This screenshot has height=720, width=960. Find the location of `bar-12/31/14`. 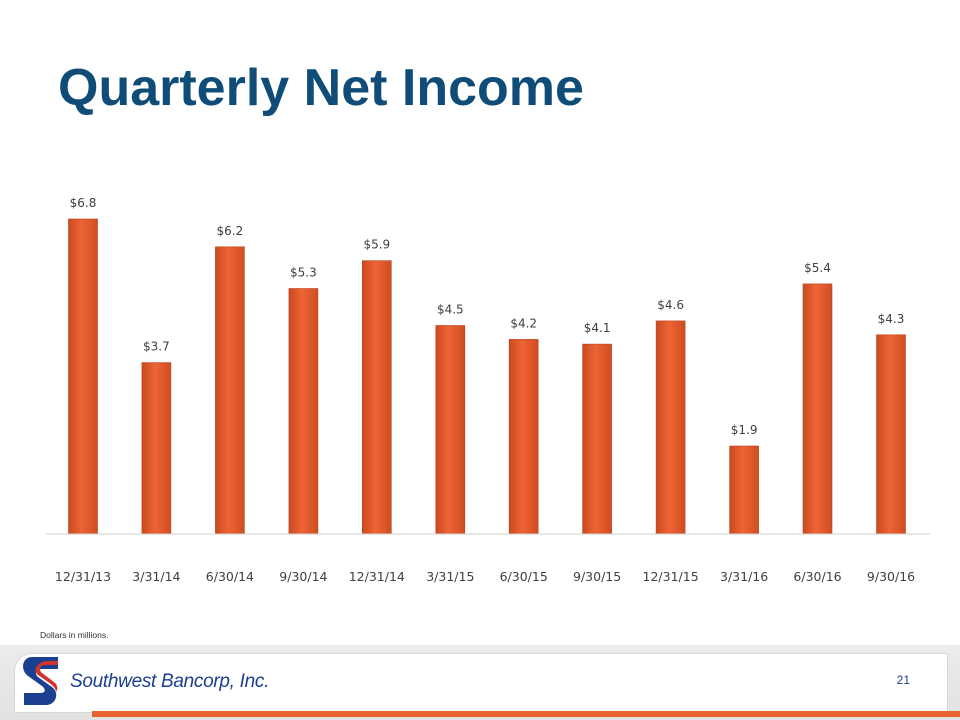

bar-12/31/14 is located at coordinates (376, 397).